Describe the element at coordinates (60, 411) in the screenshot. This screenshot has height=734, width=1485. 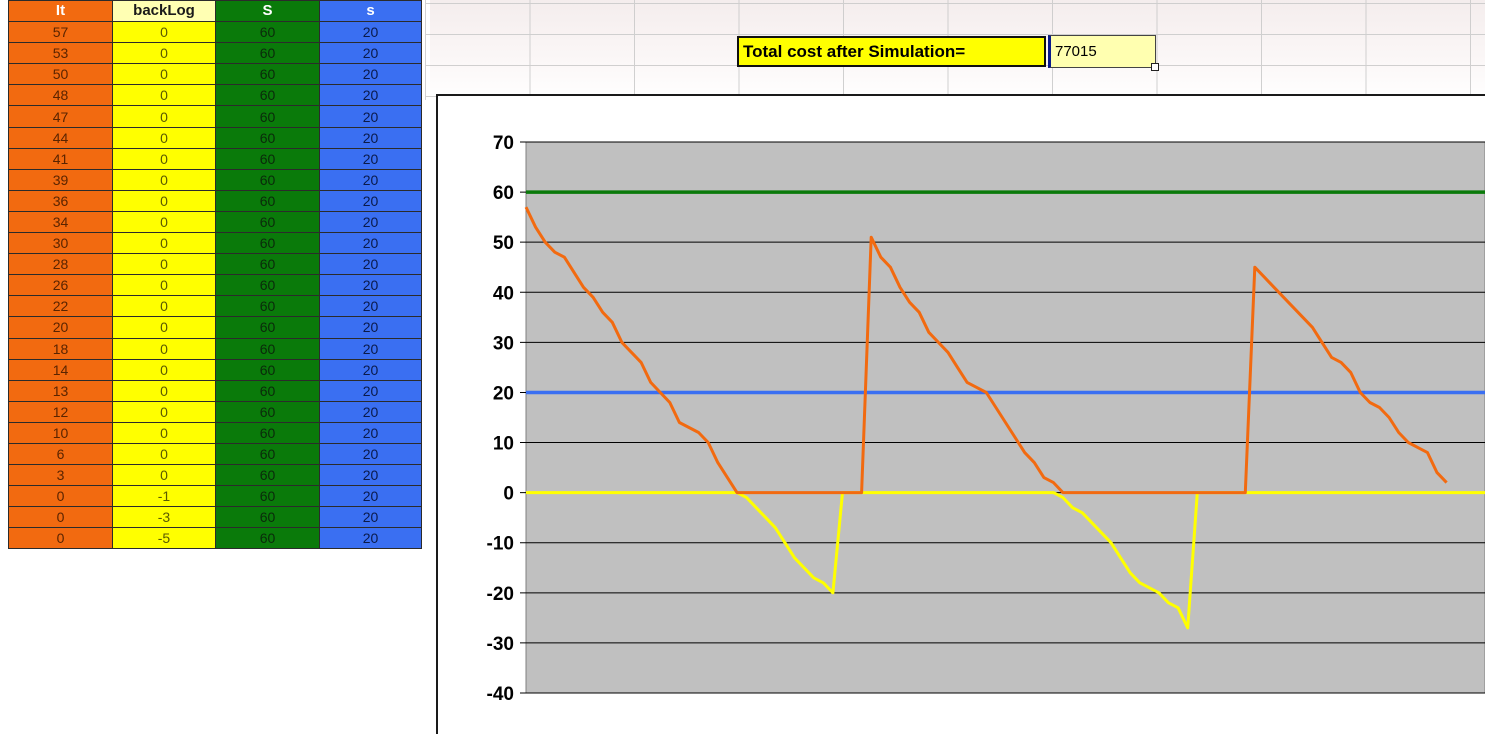
I see `cell-it: 12` at that location.